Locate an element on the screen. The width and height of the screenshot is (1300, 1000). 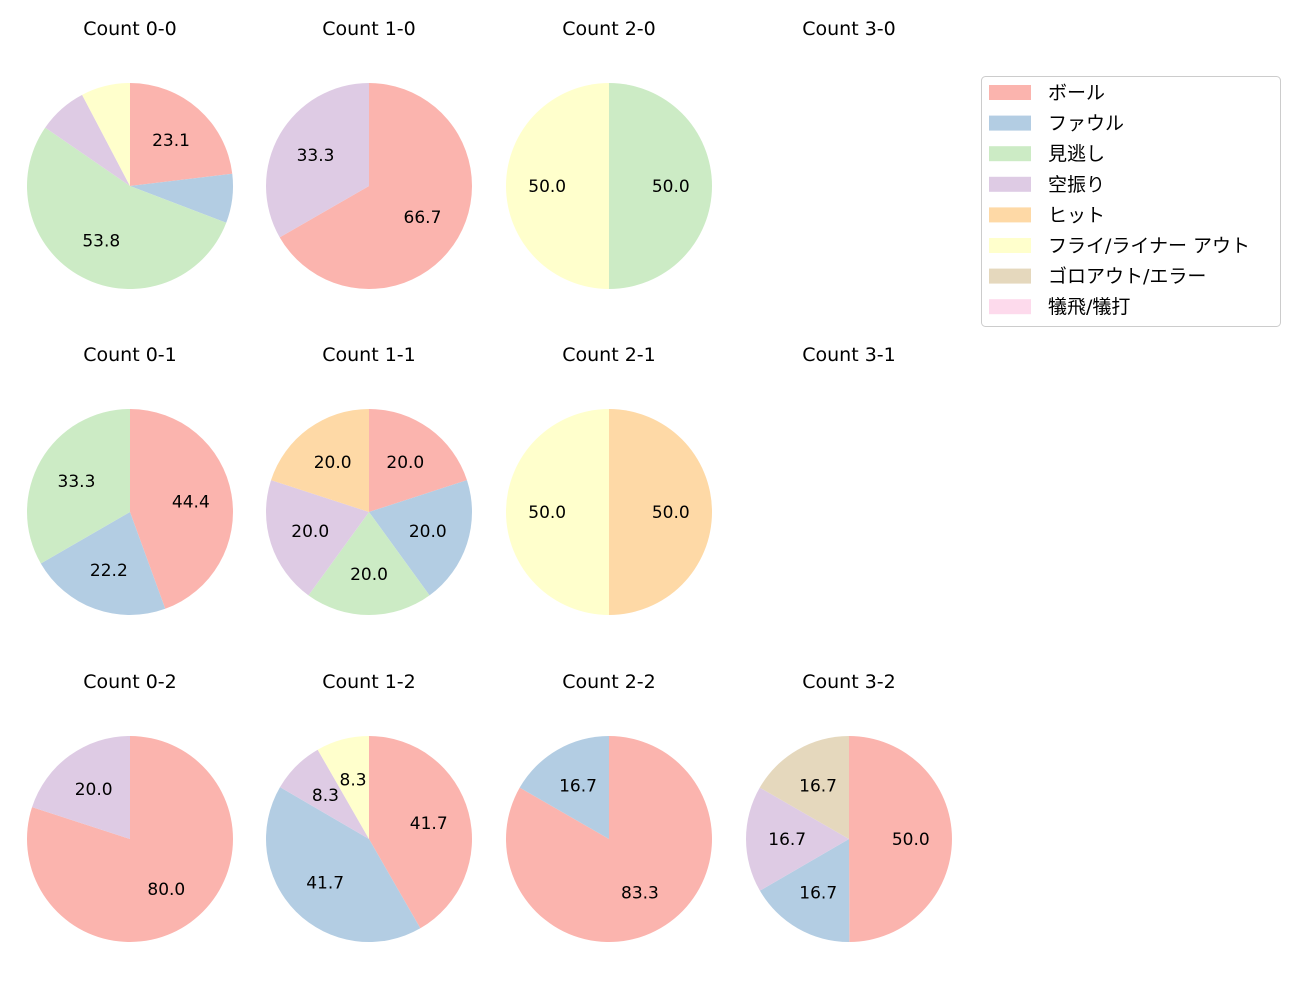
pie-count-3-1: Count 3-1 is located at coordinates (849, 355).